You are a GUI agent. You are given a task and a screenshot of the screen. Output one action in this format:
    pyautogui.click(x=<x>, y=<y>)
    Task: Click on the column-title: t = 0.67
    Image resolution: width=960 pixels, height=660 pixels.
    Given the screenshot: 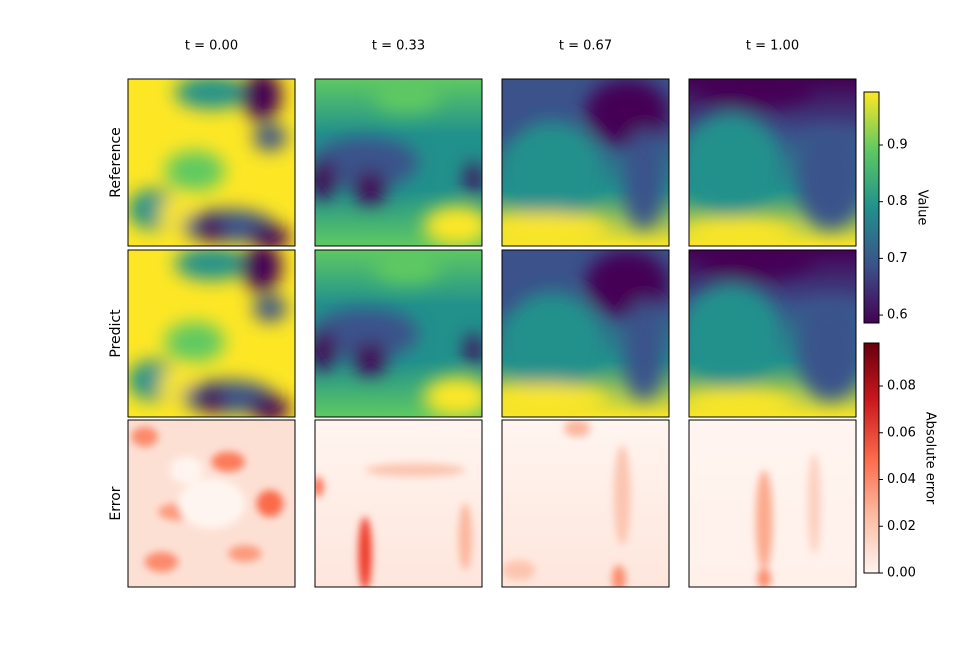 What is the action you would take?
    pyautogui.click(x=585, y=46)
    